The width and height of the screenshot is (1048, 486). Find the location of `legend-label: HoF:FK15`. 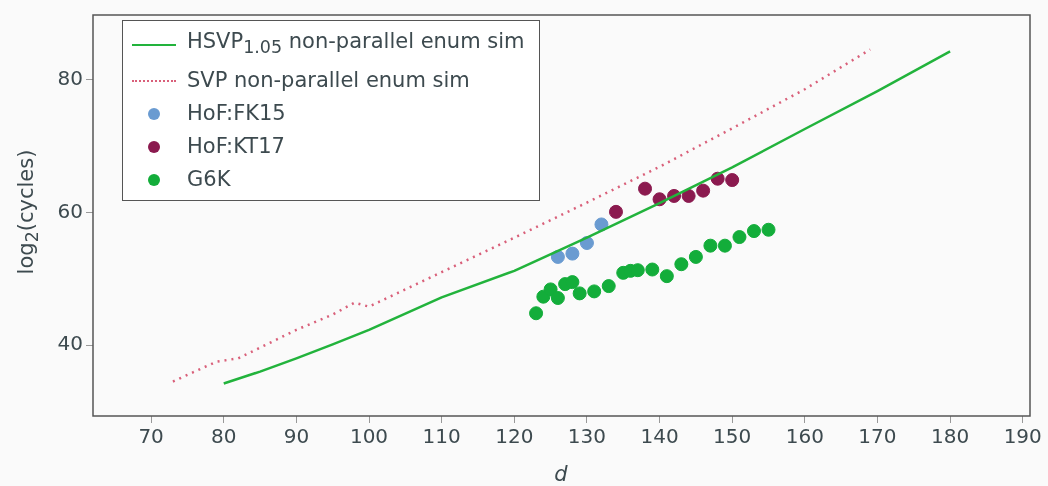

legend-label: HoF:FK15 is located at coordinates (236, 114).